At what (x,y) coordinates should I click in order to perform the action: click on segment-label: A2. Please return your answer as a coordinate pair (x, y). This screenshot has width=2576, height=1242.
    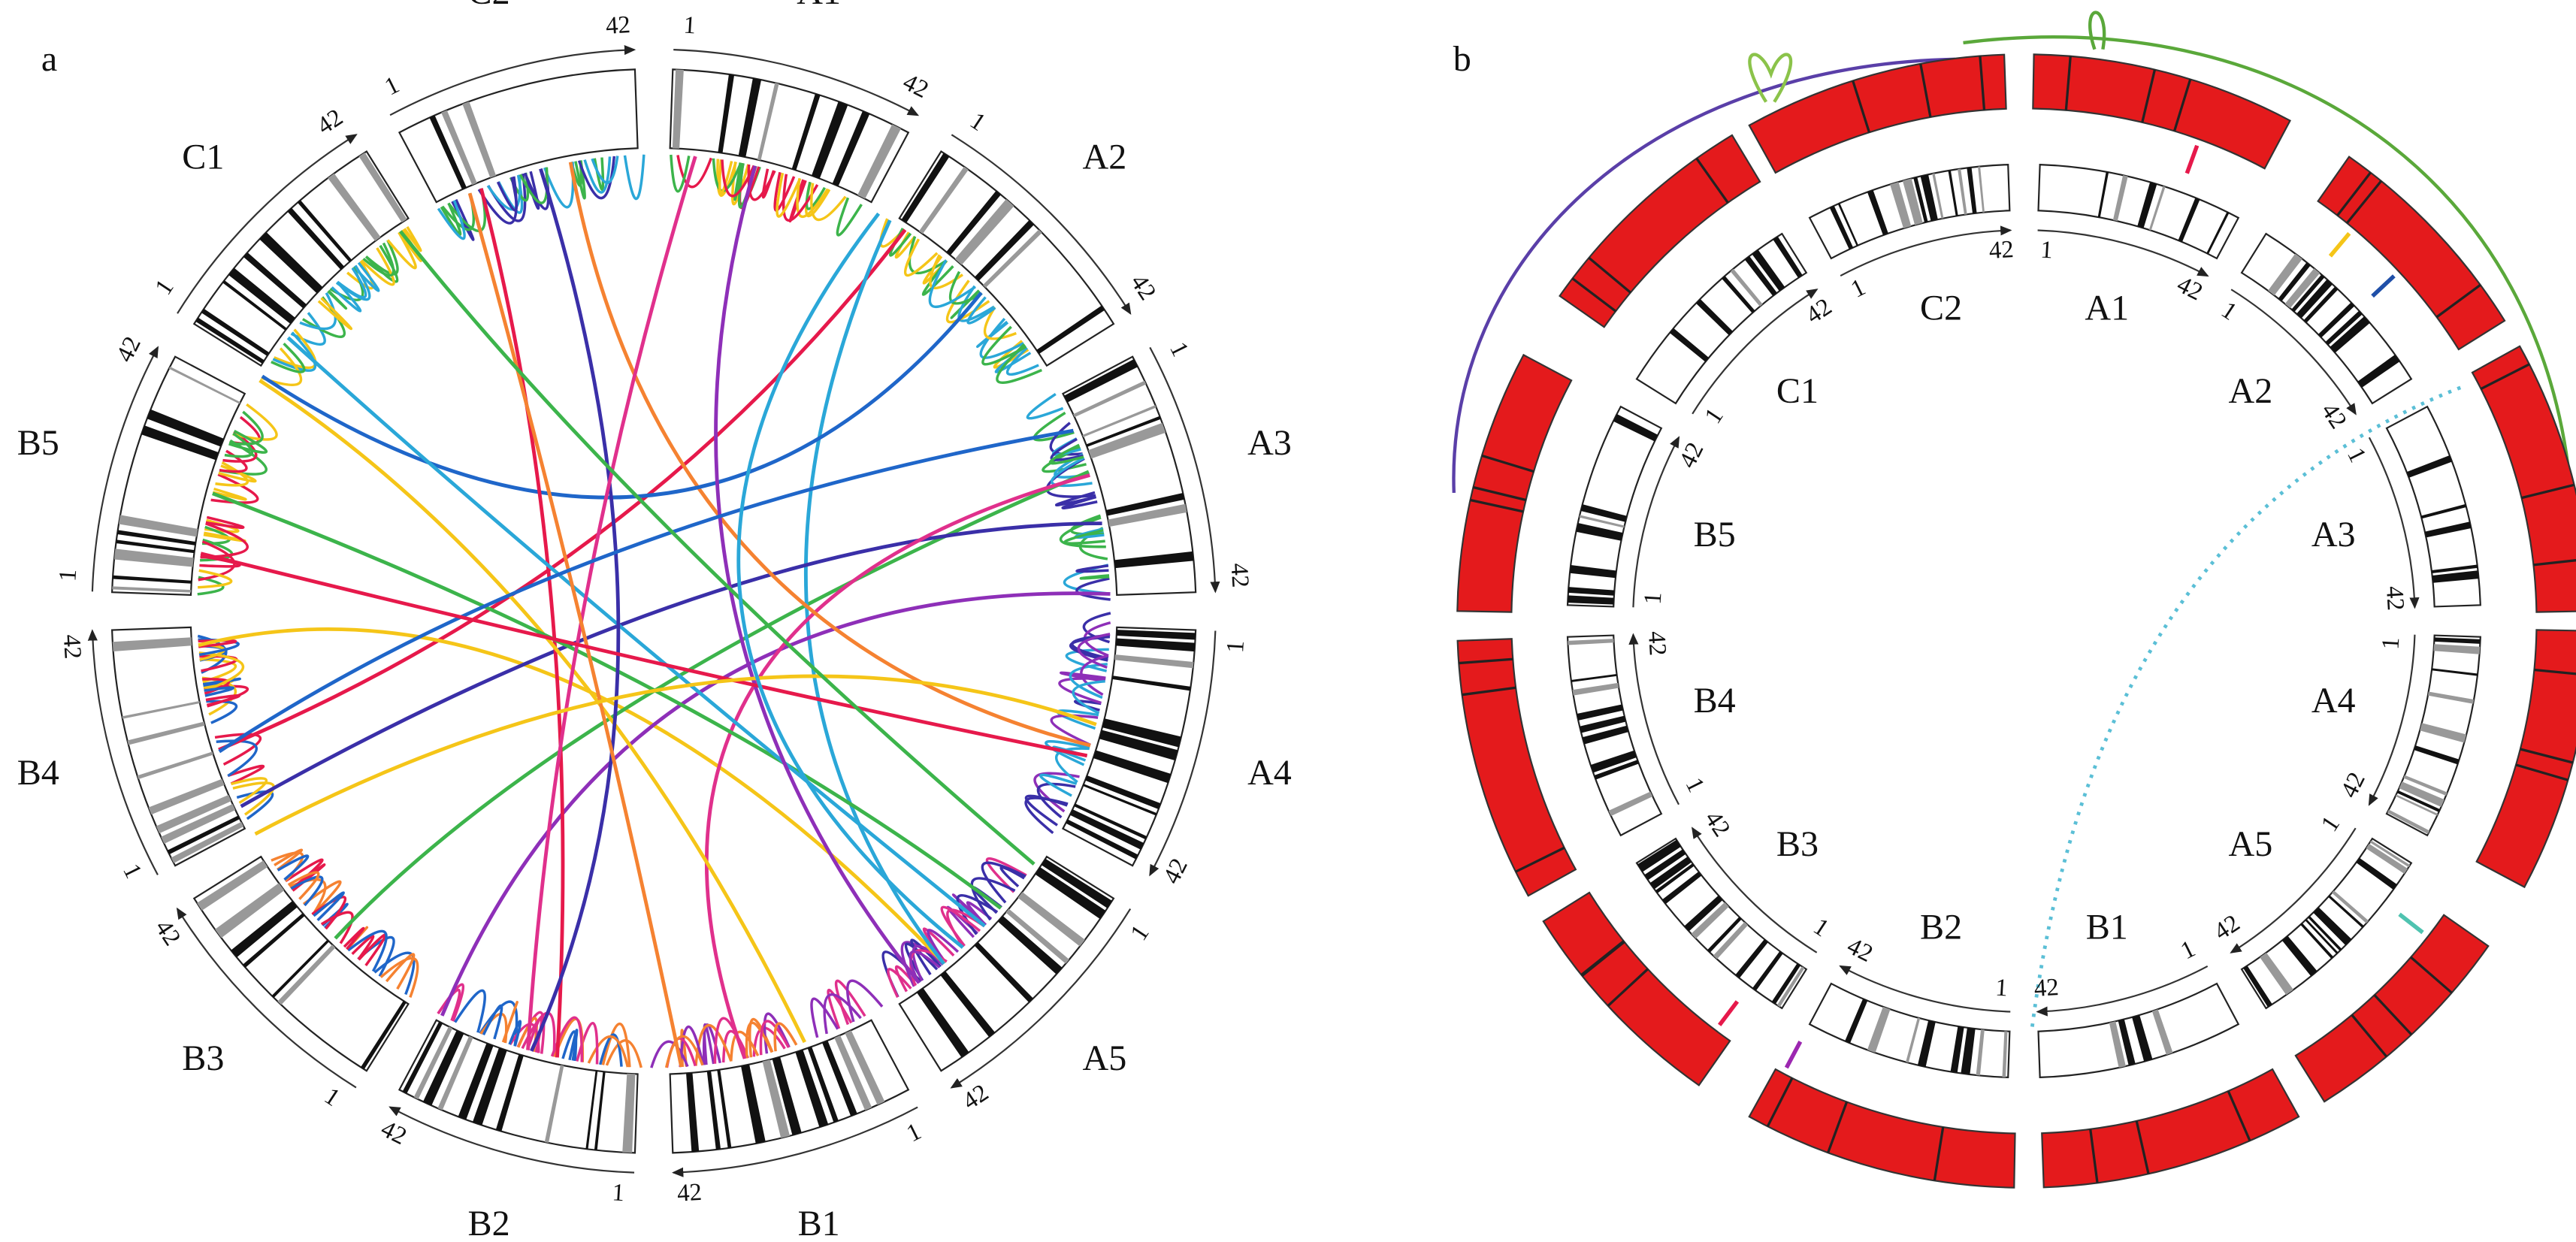
    Looking at the image, I should click on (1105, 157).